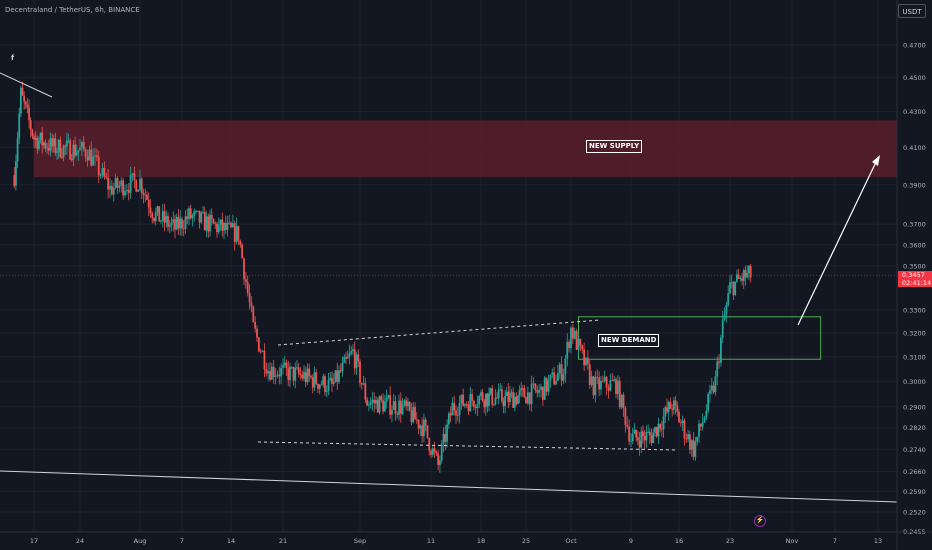 The image size is (932, 550). What do you see at coordinates (914, 310) in the screenshot?
I see `y-tick-label: 0.3300` at bounding box center [914, 310].